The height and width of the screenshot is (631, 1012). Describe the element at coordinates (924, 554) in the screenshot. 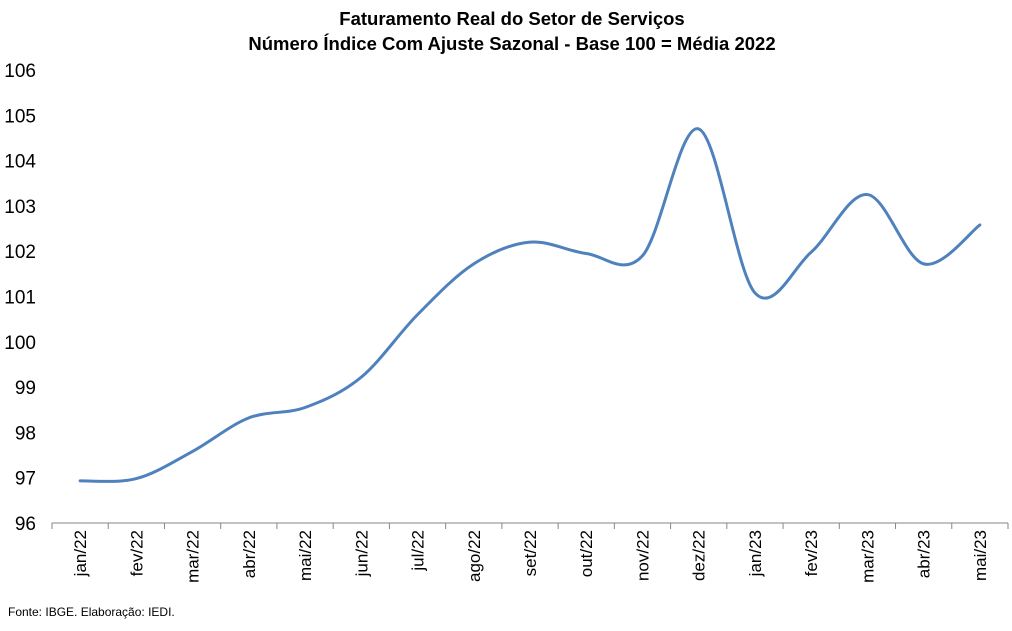

I see `x-tick-label: abr/23` at that location.